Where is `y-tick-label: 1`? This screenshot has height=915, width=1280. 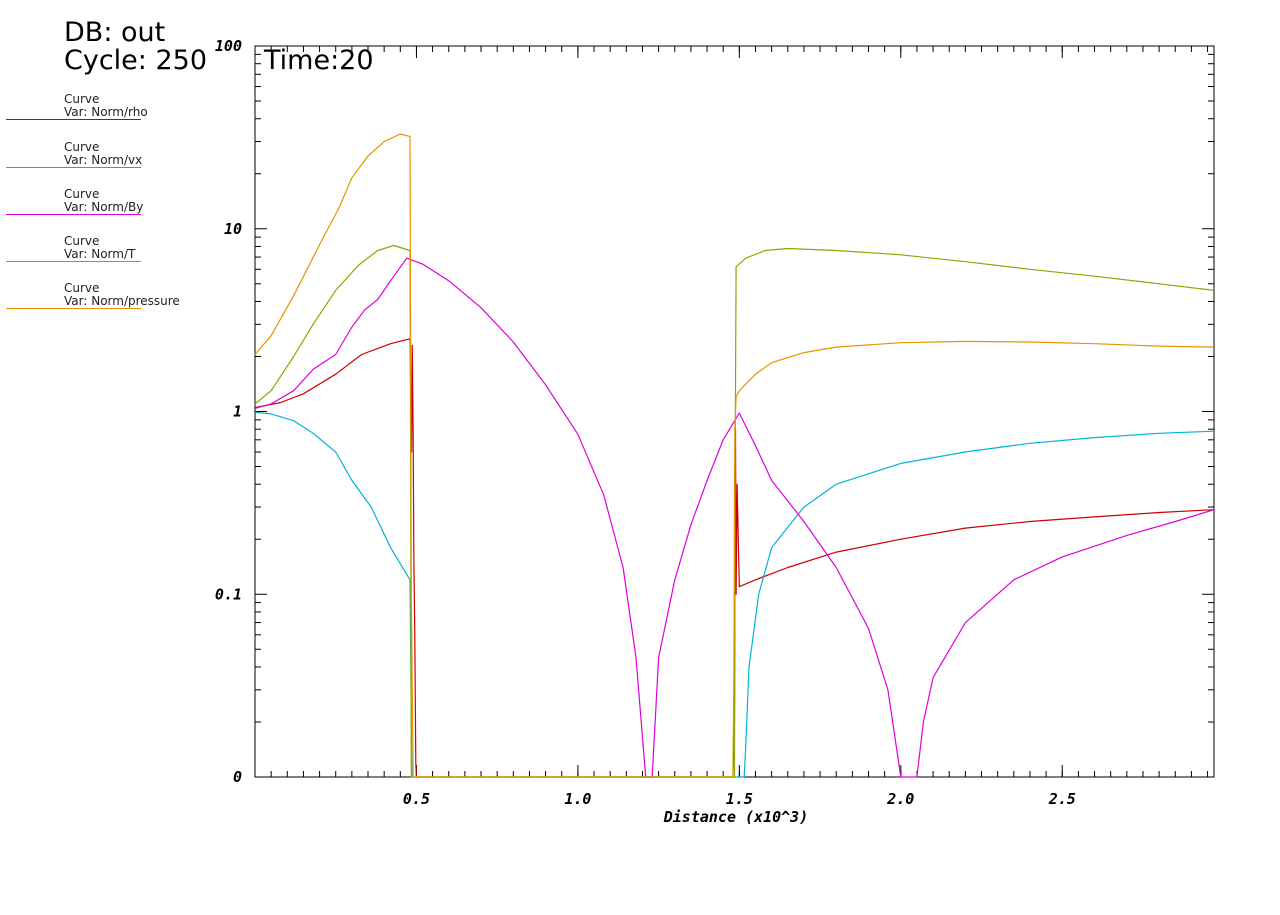 y-tick-label: 1 is located at coordinates (237, 412).